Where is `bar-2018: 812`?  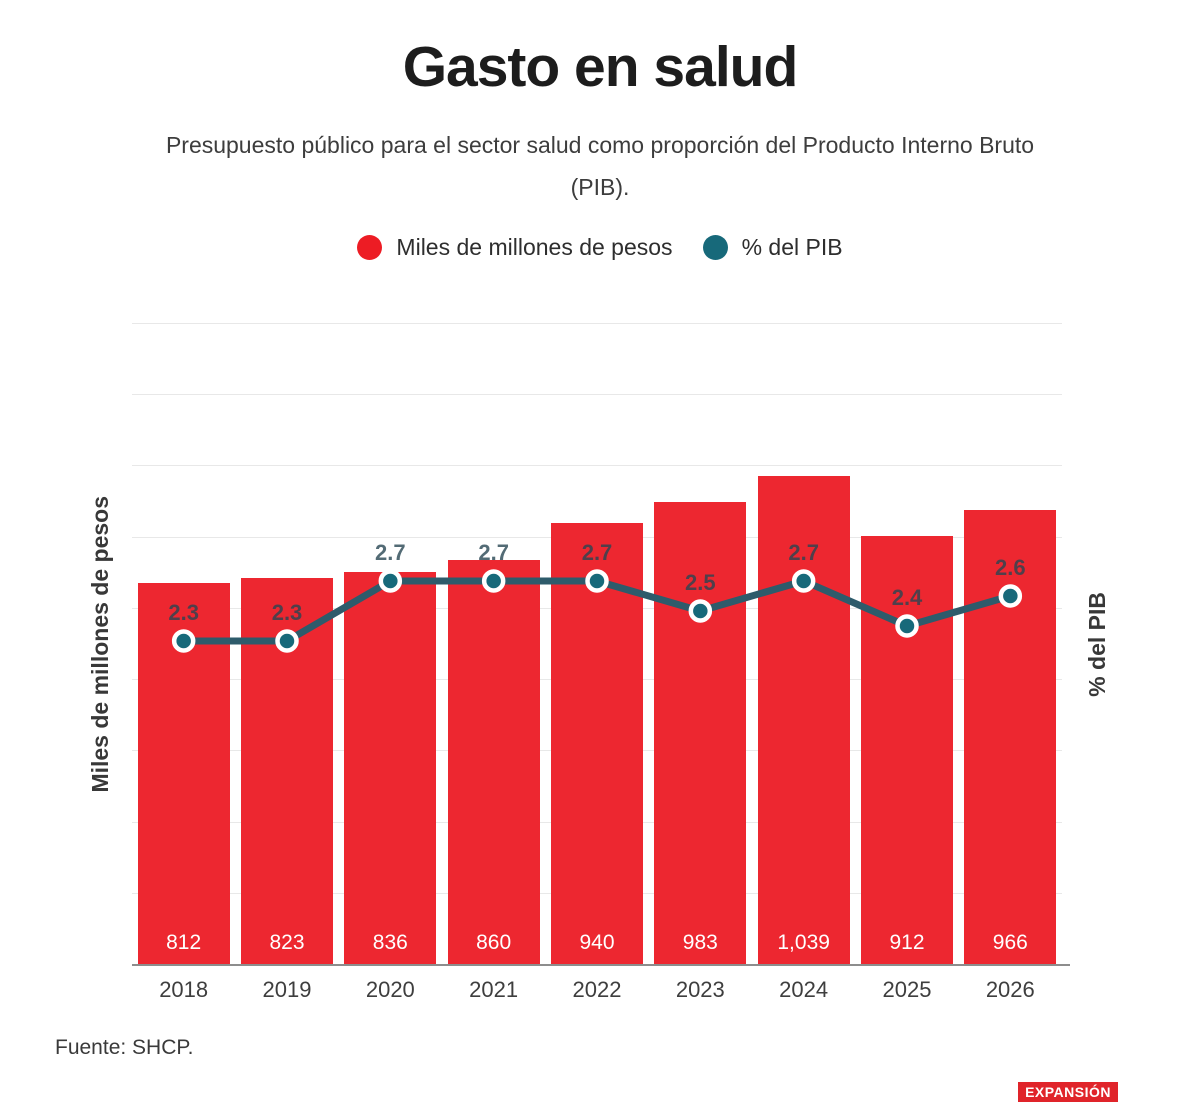
bar-2018: 812 is located at coordinates (183, 773).